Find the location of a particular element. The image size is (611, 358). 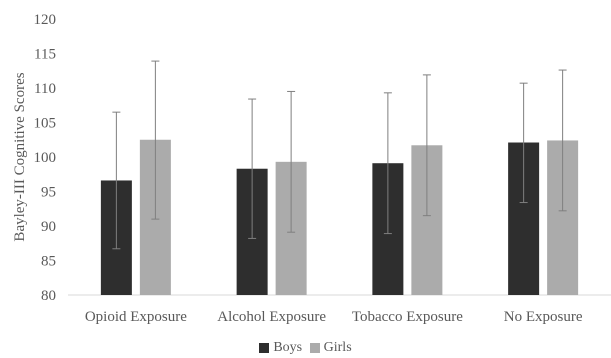

legend-swatch-girls is located at coordinates (314, 348).